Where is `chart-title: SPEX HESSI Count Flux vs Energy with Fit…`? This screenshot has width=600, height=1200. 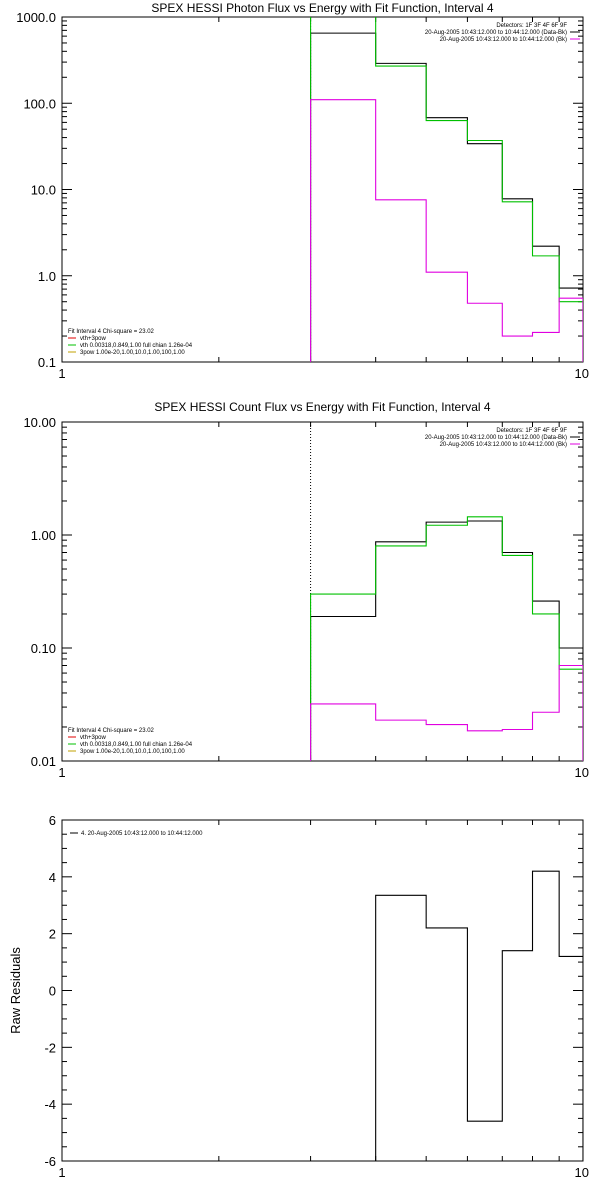
chart-title: SPEX HESSI Count Flux vs Energy with Fit… is located at coordinates (322, 407).